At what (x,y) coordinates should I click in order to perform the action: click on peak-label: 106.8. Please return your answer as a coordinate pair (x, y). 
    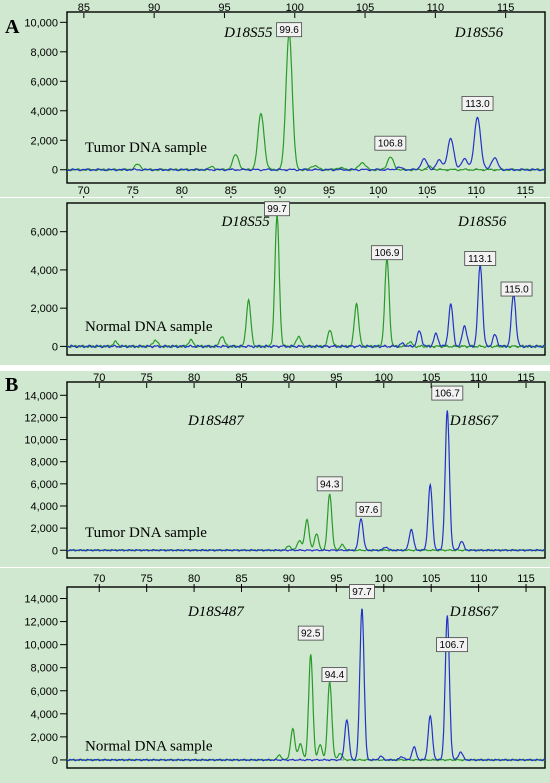
    Looking at the image, I should click on (390, 144).